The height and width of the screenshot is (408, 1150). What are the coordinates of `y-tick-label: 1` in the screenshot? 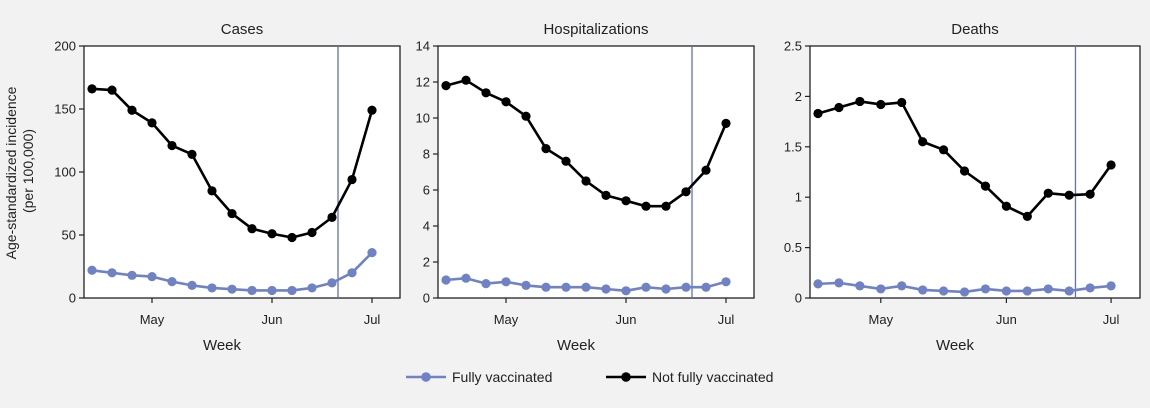 It's located at (798, 197).